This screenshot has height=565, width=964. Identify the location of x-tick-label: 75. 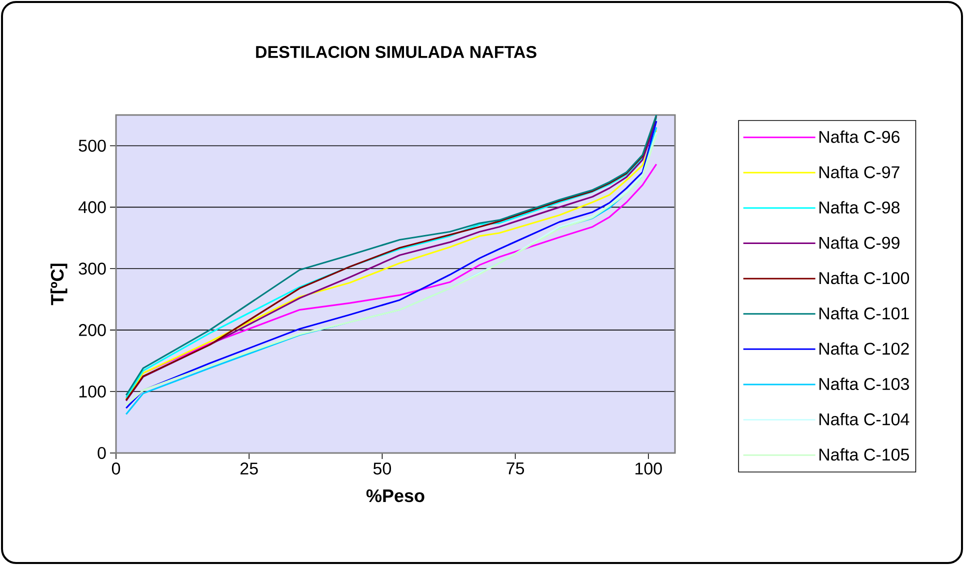
(515, 468).